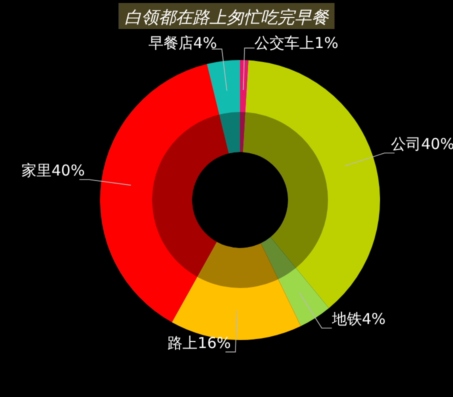 This screenshot has height=397, width=453. I want to click on slice-label: 早餐店4%, so click(183, 43).